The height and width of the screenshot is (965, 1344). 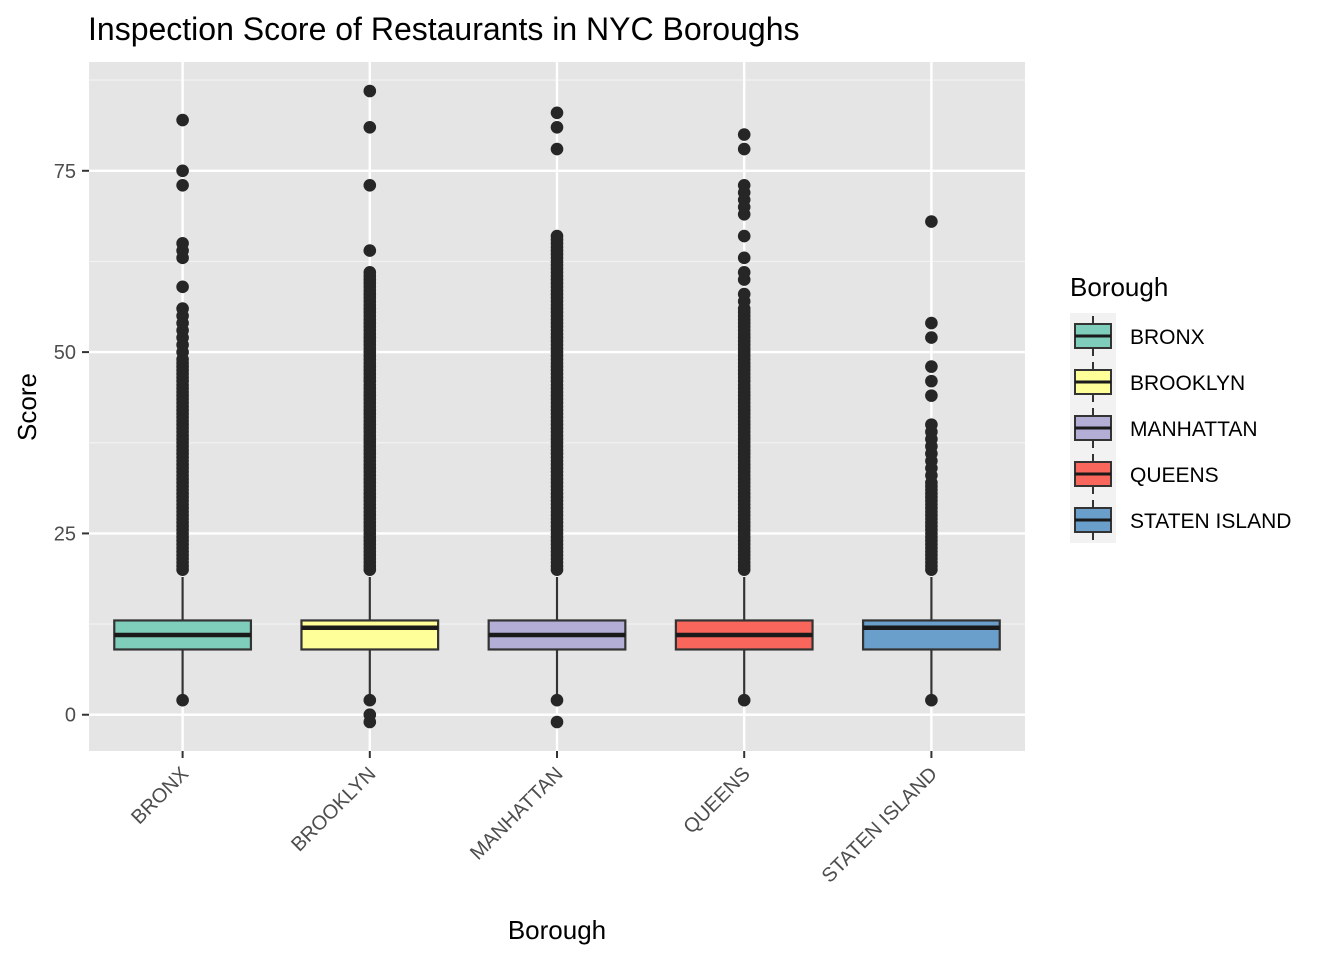 I want to click on box-staten-island, so click(x=931, y=461).